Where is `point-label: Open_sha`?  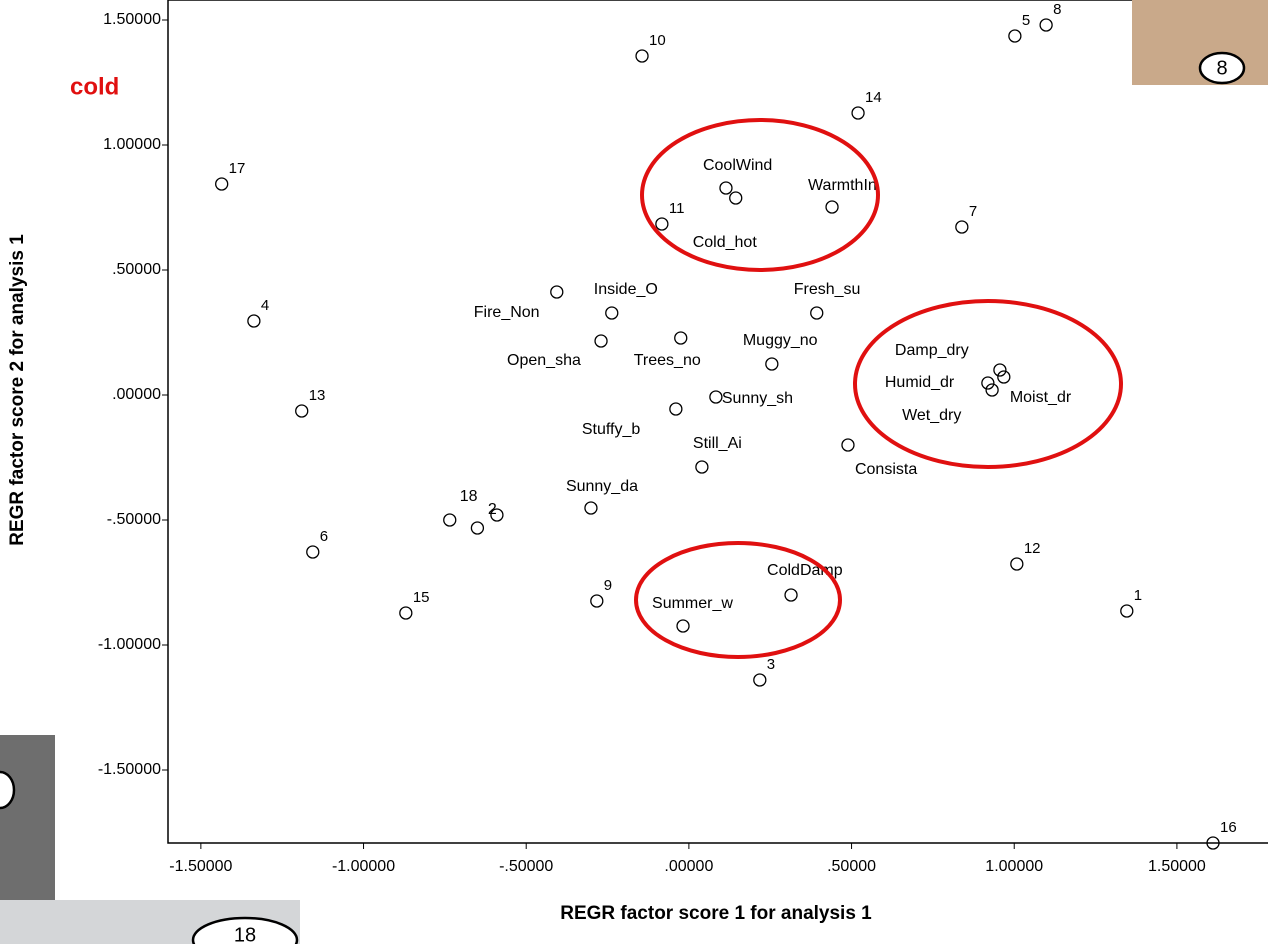 point-label: Open_sha is located at coordinates (544, 360).